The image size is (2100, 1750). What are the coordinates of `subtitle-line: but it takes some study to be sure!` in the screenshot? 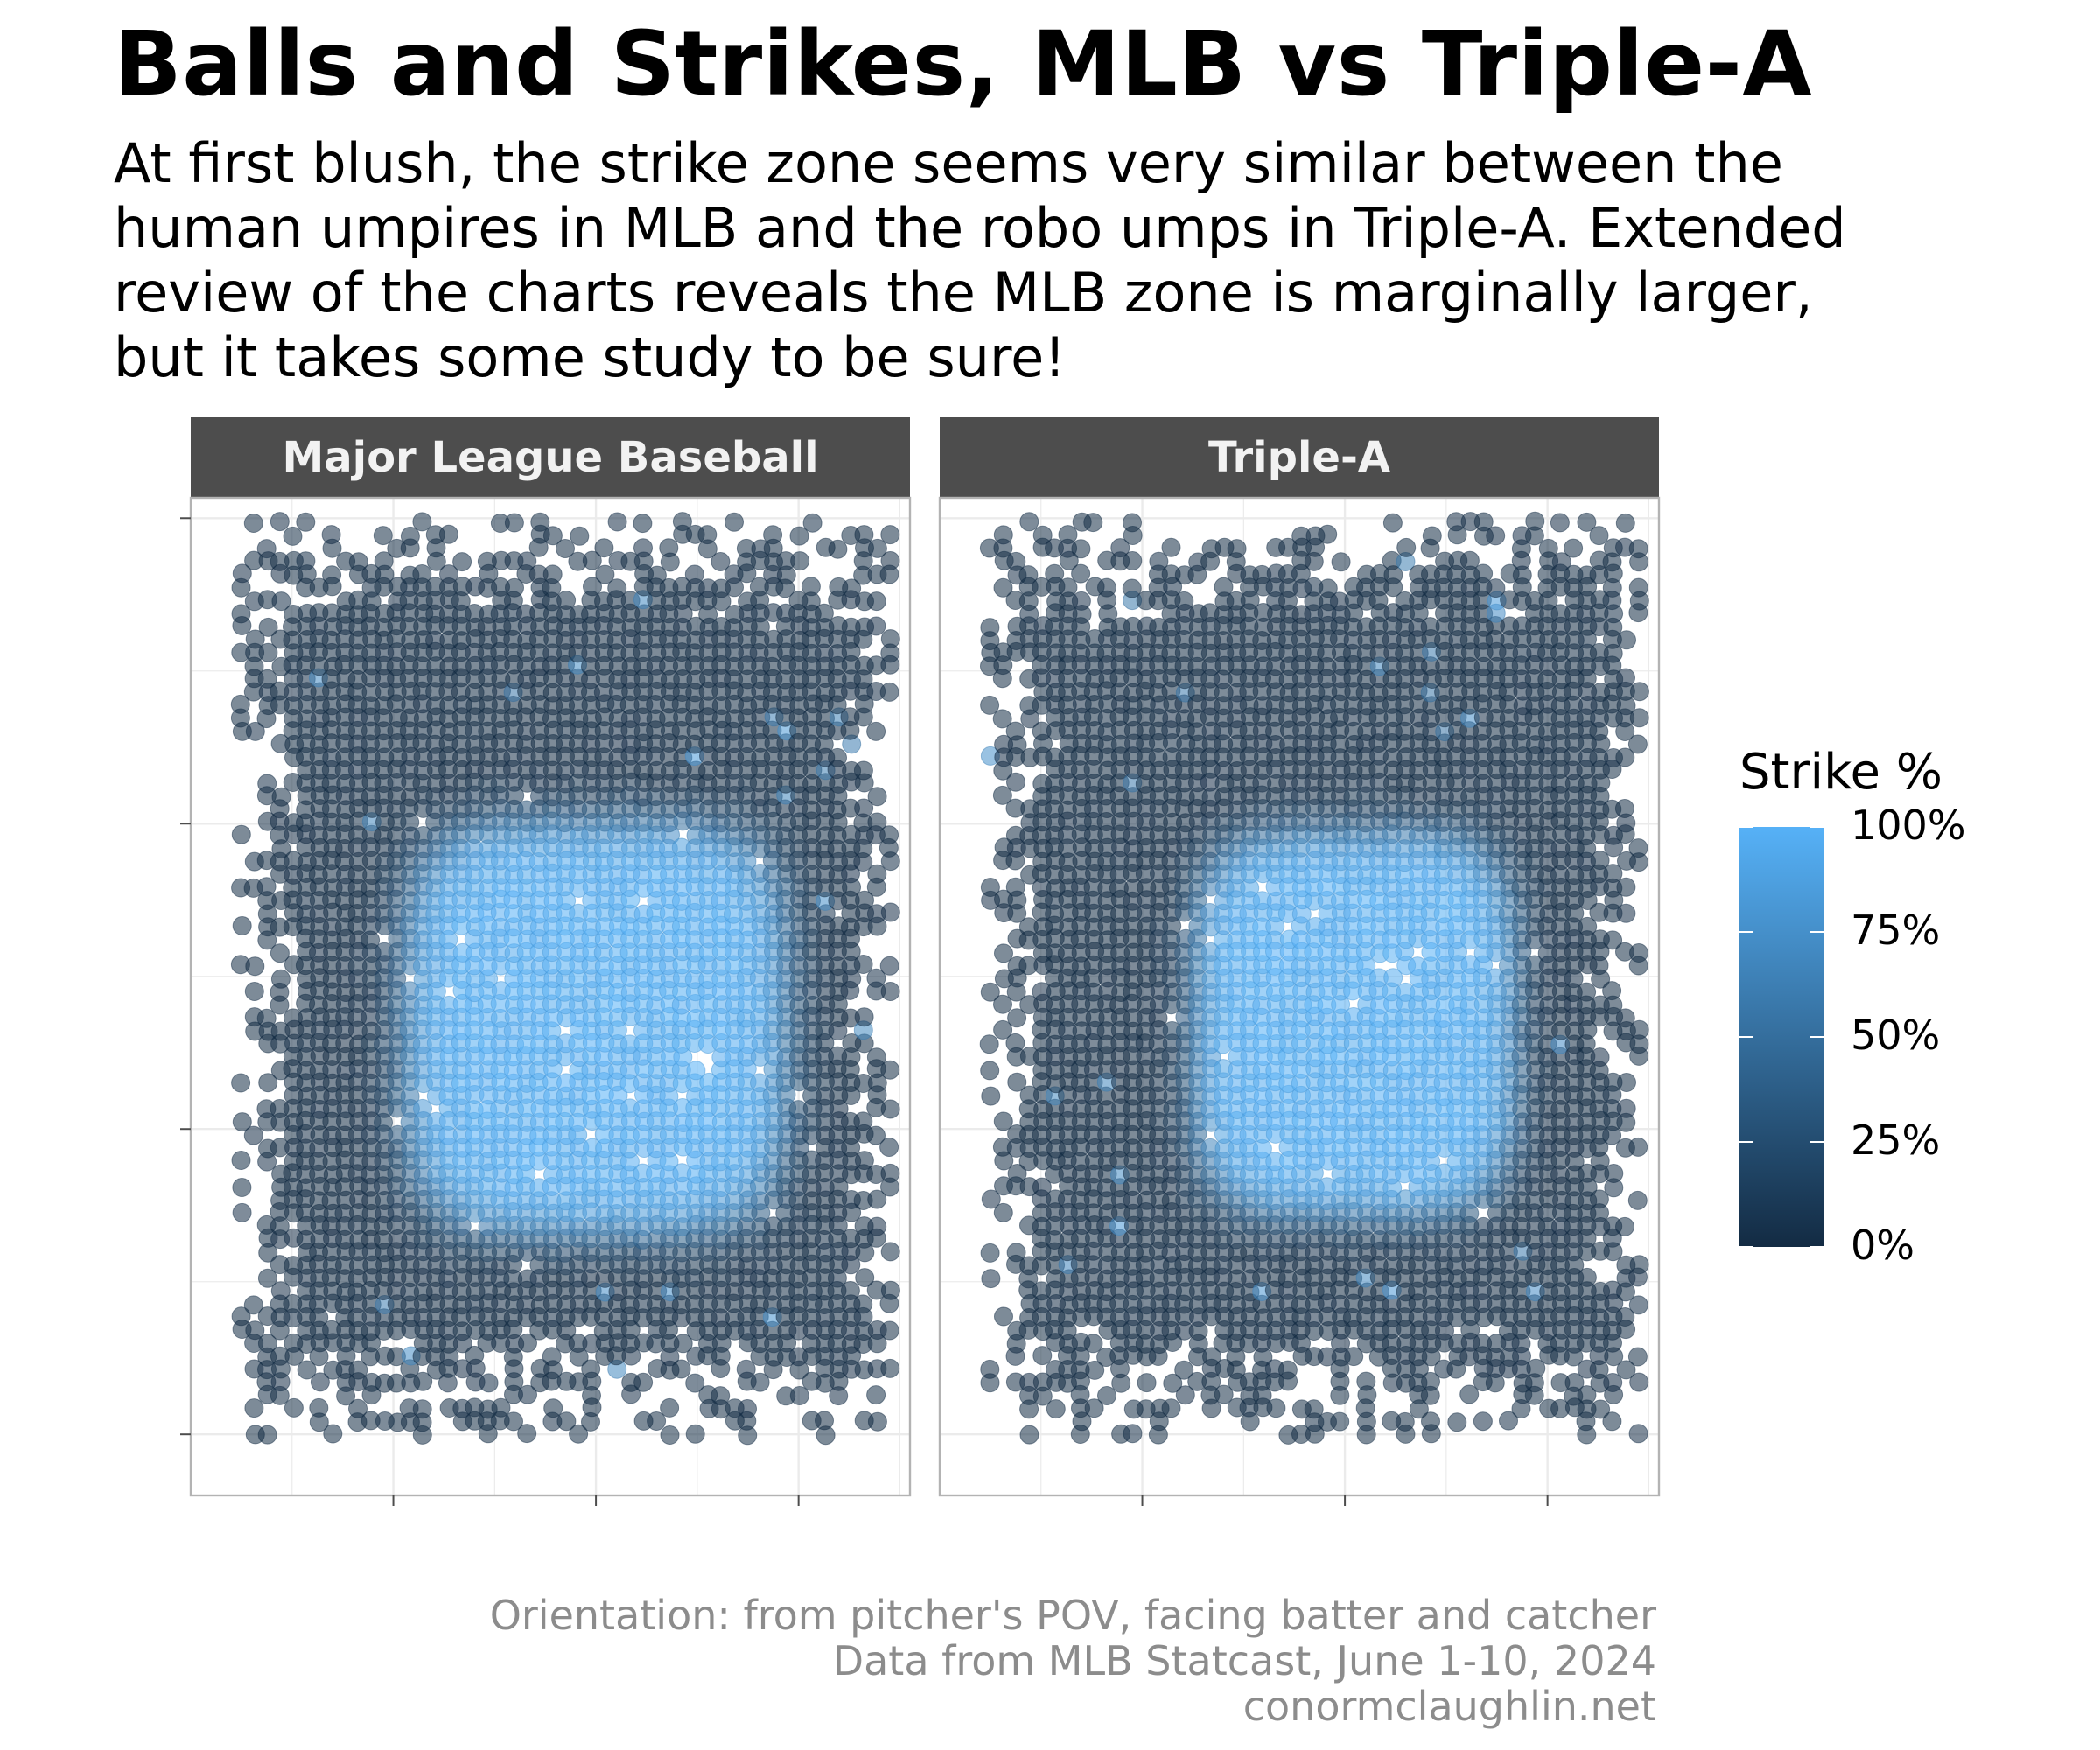 It's located at (590, 357).